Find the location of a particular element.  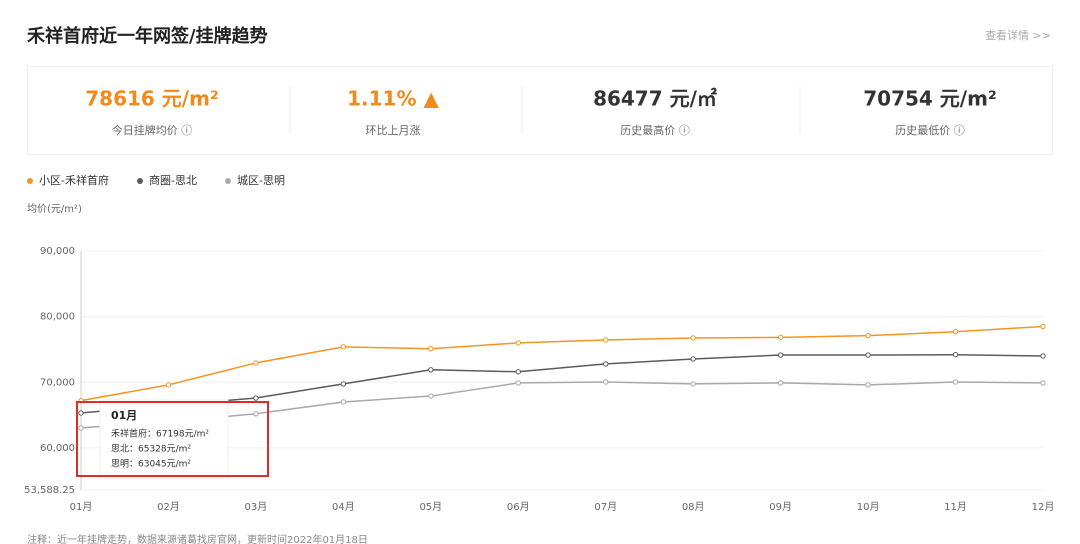

legend-label: 商圈-思北 is located at coordinates (173, 180).